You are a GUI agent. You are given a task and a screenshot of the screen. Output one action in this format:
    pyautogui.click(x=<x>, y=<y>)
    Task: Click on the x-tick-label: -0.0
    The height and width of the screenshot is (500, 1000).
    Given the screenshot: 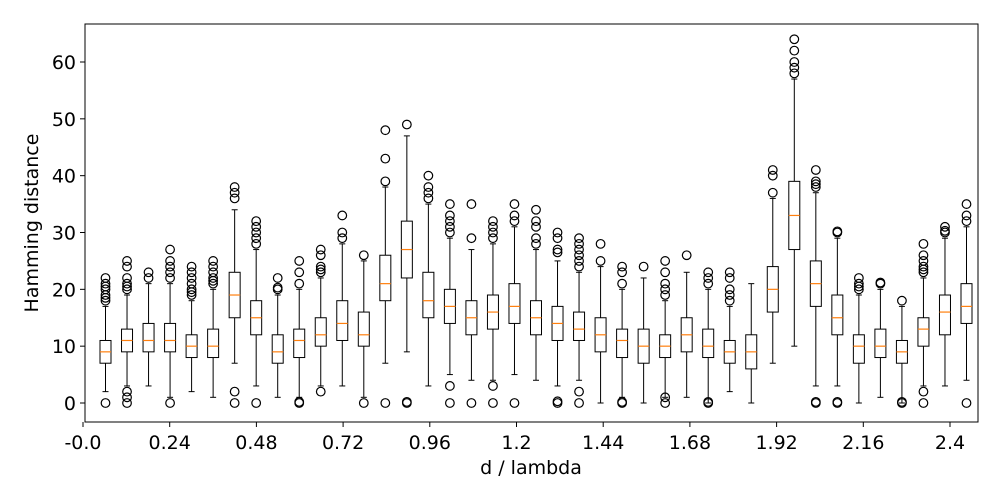 What is the action you would take?
    pyautogui.click(x=82, y=443)
    